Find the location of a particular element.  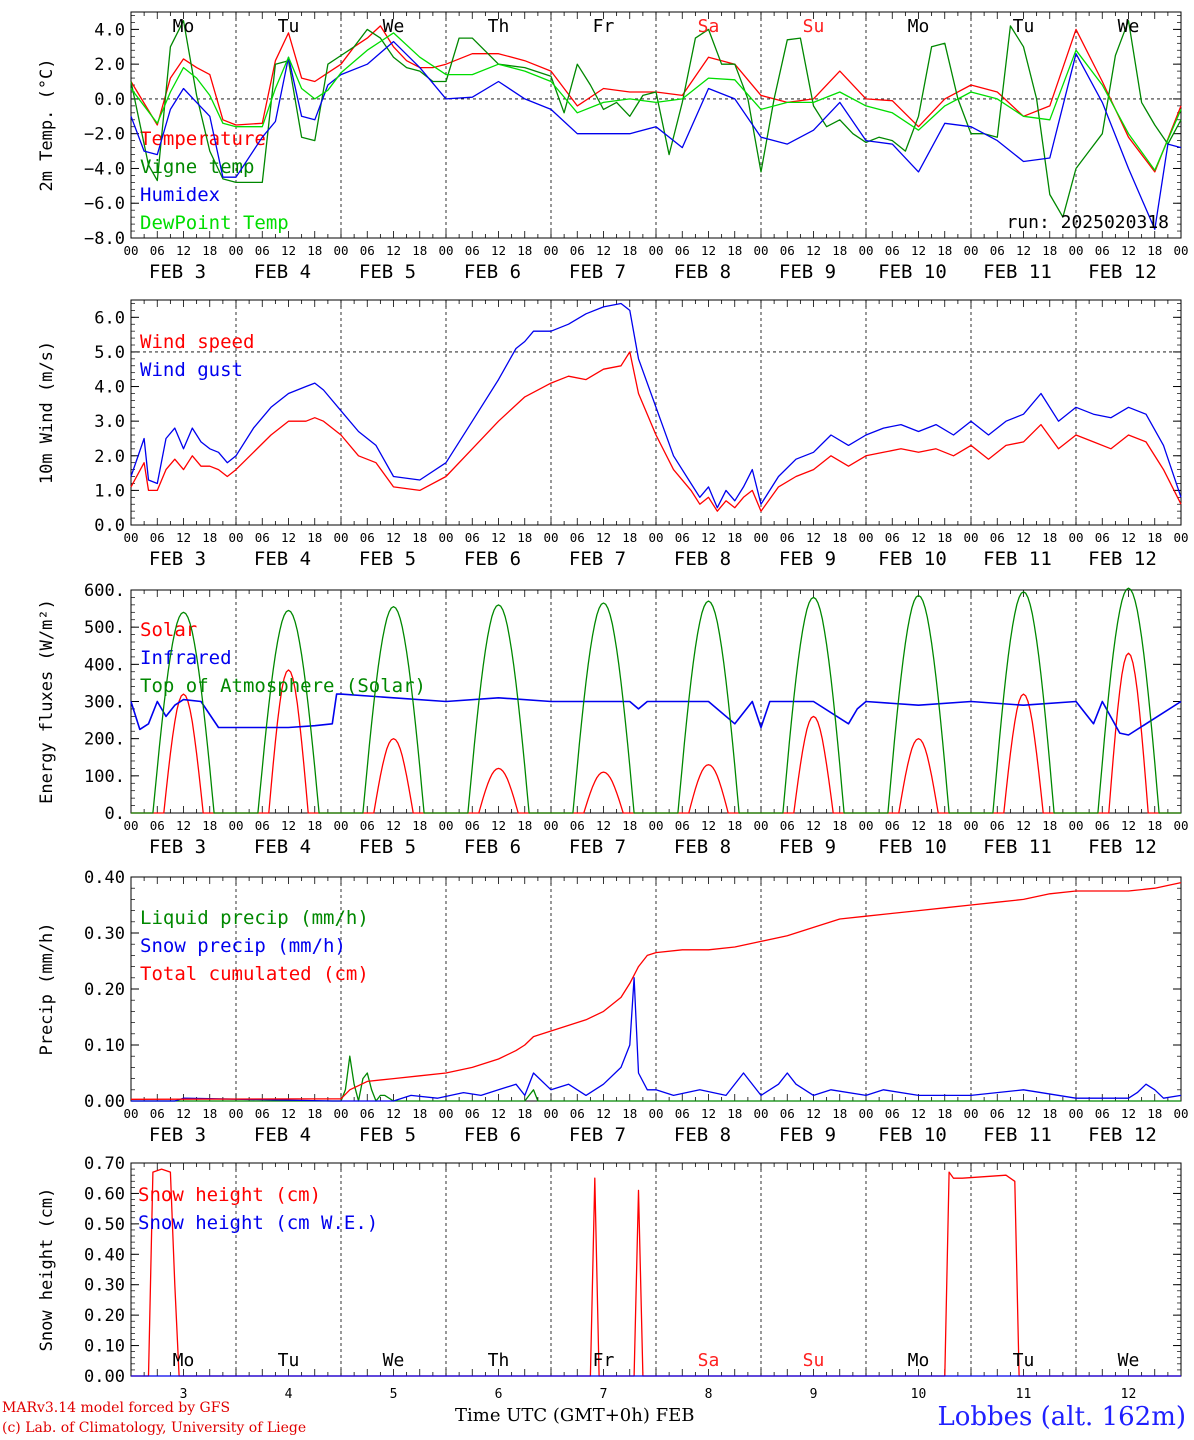

y-tick-label: 4.0 is located at coordinates (109, 30).